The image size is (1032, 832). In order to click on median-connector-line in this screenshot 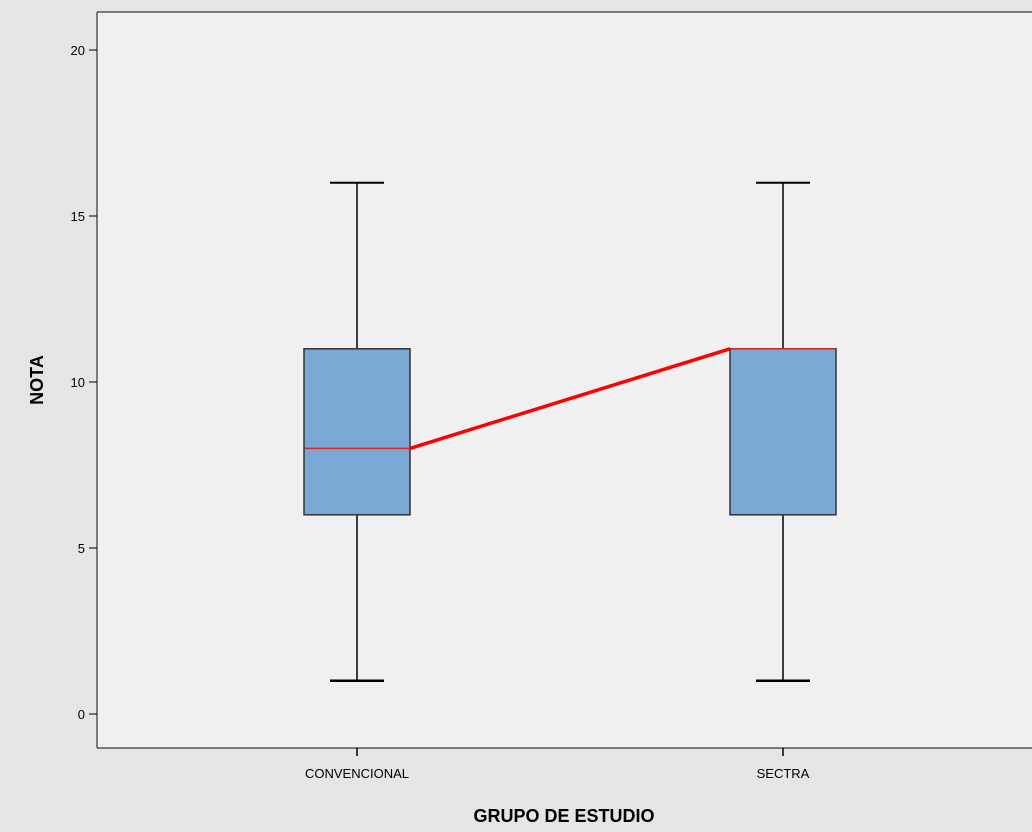, I will do `click(570, 399)`.